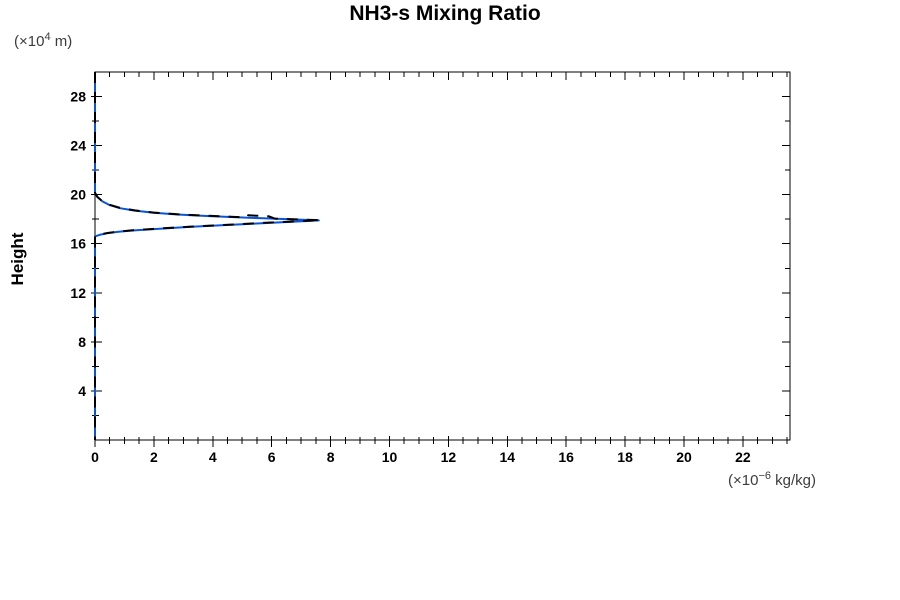 This screenshot has height=600, width=900. What do you see at coordinates (566, 457) in the screenshot?
I see `x-tick-label: 16` at bounding box center [566, 457].